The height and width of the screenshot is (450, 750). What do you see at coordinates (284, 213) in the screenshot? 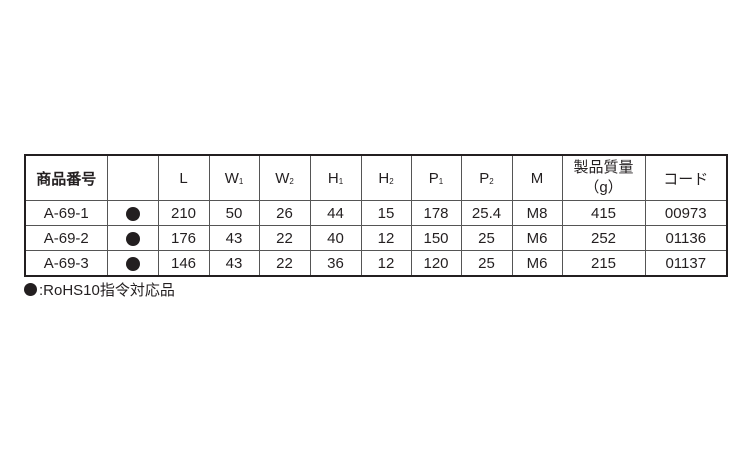
I see `cell-W2: 26` at bounding box center [284, 213].